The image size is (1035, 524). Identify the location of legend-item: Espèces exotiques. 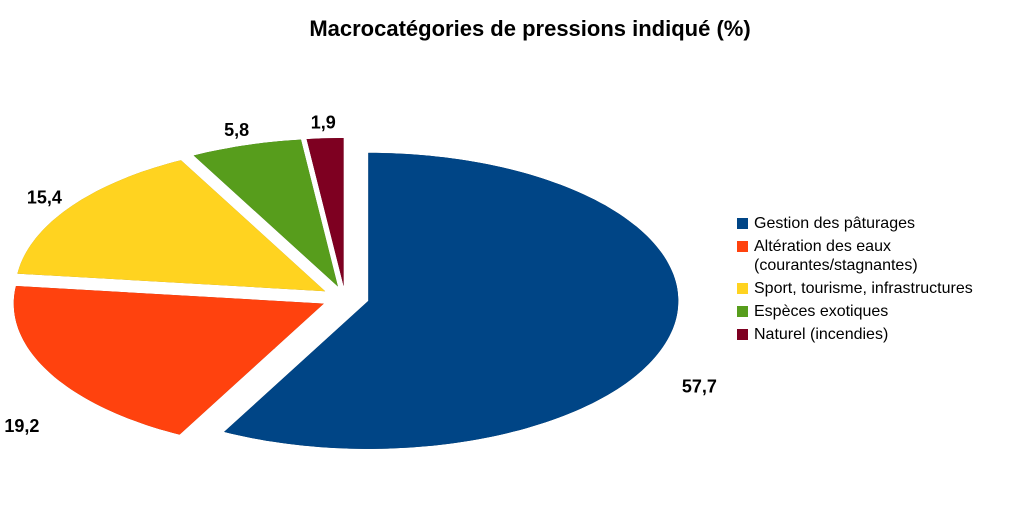
(886, 311).